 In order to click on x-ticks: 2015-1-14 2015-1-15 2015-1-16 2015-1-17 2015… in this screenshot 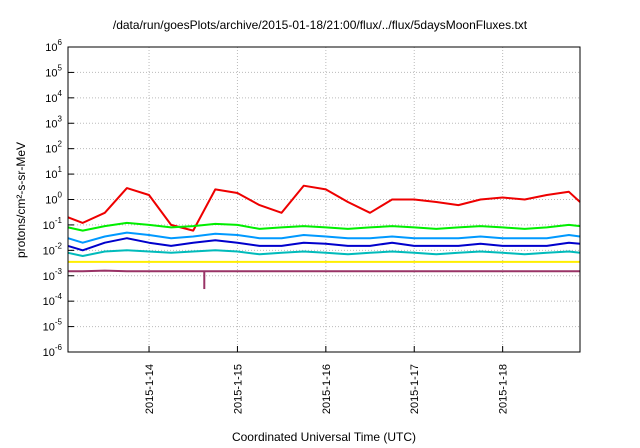, I will do `click(327, 380)`.